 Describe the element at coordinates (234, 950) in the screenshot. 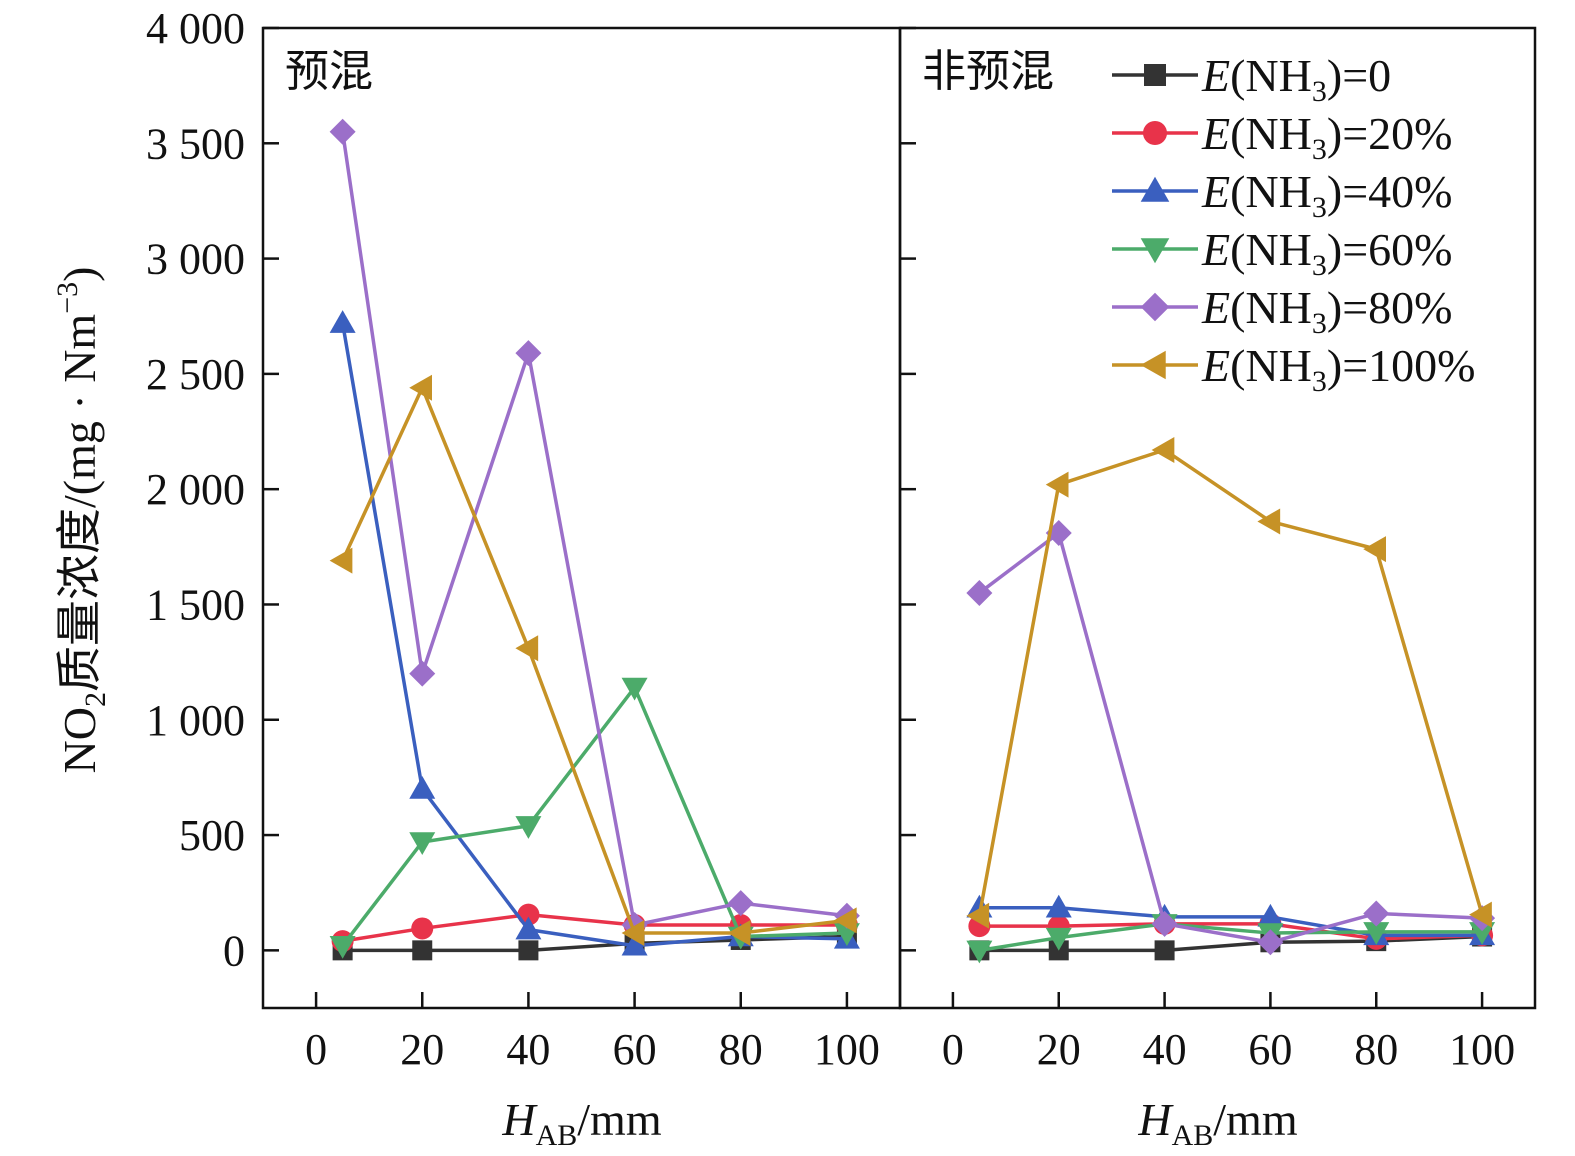

I see `y-tick-label: 0` at that location.